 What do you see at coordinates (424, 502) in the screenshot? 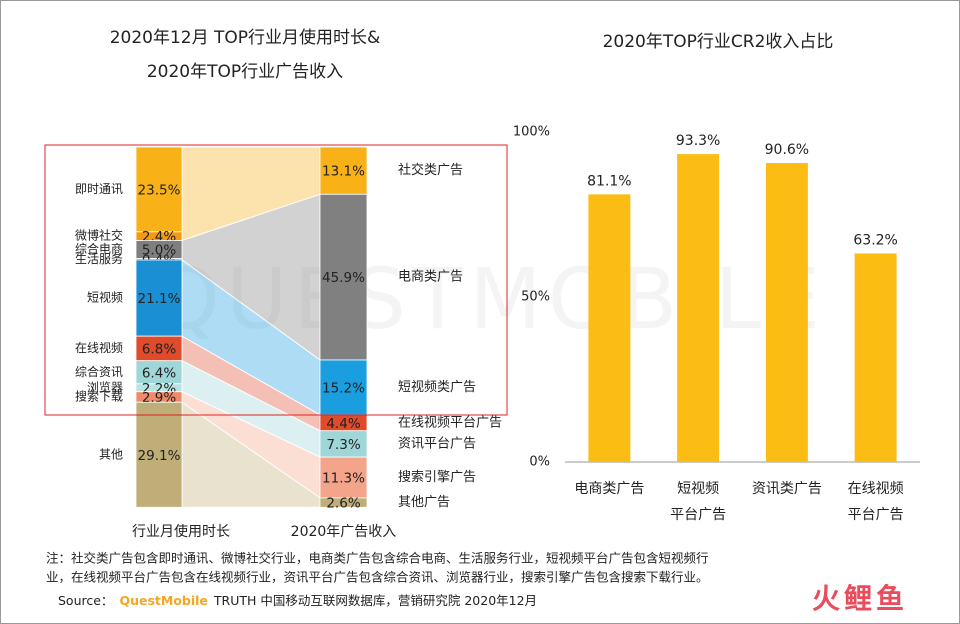
I see `category-label: 其他广告` at bounding box center [424, 502].